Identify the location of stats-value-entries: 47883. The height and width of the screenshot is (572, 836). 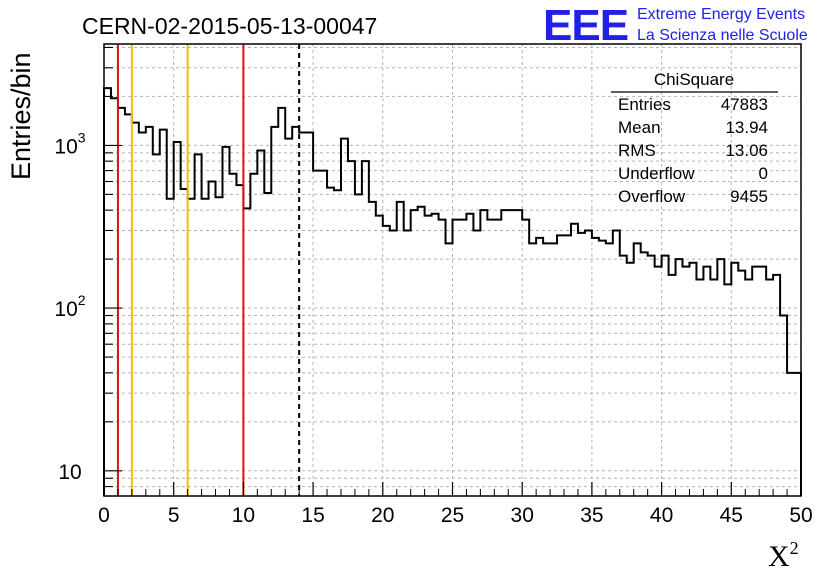
(744, 104).